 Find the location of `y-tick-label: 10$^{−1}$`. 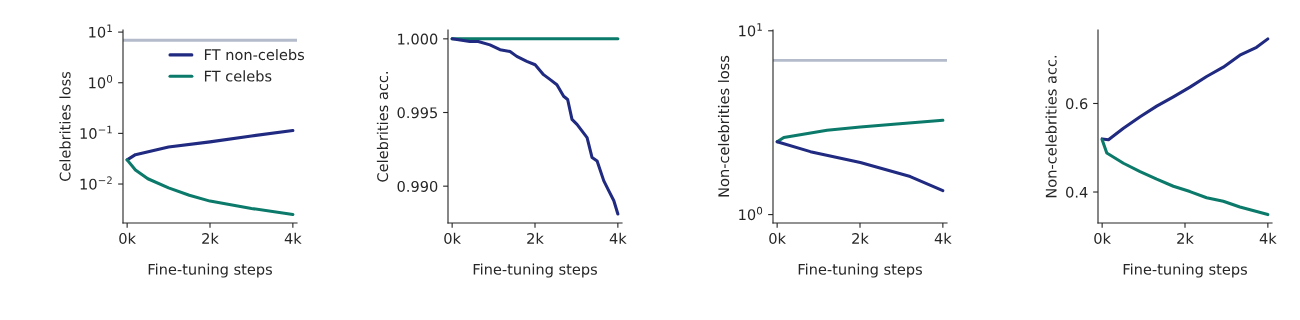

y-tick-label: 10$^{−1}$ is located at coordinates (96, 132).